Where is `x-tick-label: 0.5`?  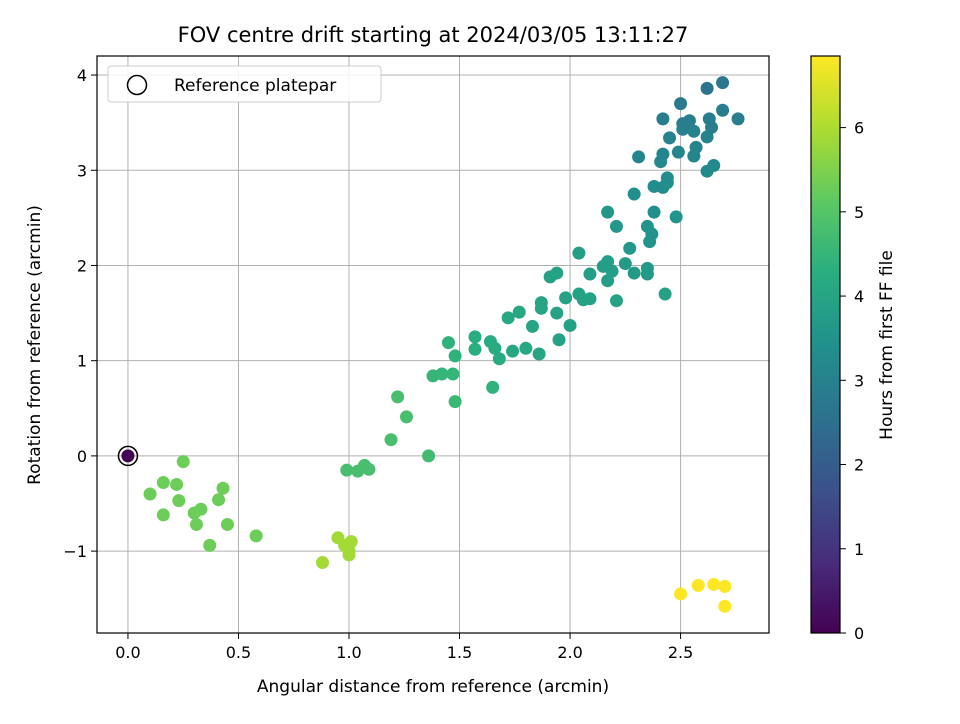 x-tick-label: 0.5 is located at coordinates (238, 652).